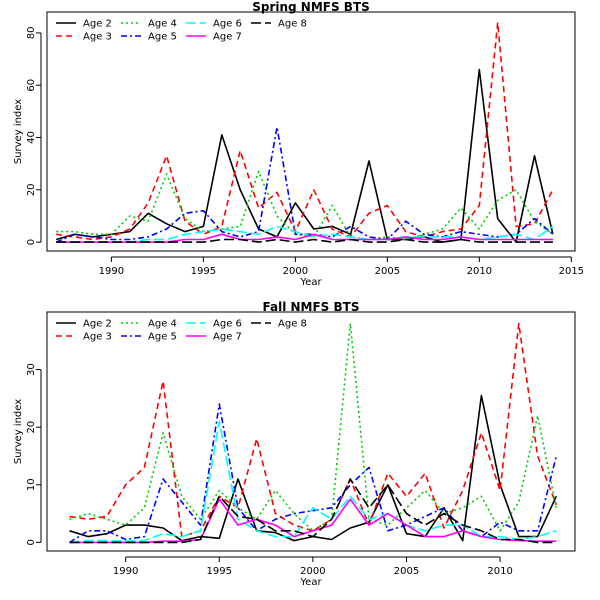 The height and width of the screenshot is (600, 600). What do you see at coordinates (31, 369) in the screenshot?
I see `y-tick-label: 30` at bounding box center [31, 369].